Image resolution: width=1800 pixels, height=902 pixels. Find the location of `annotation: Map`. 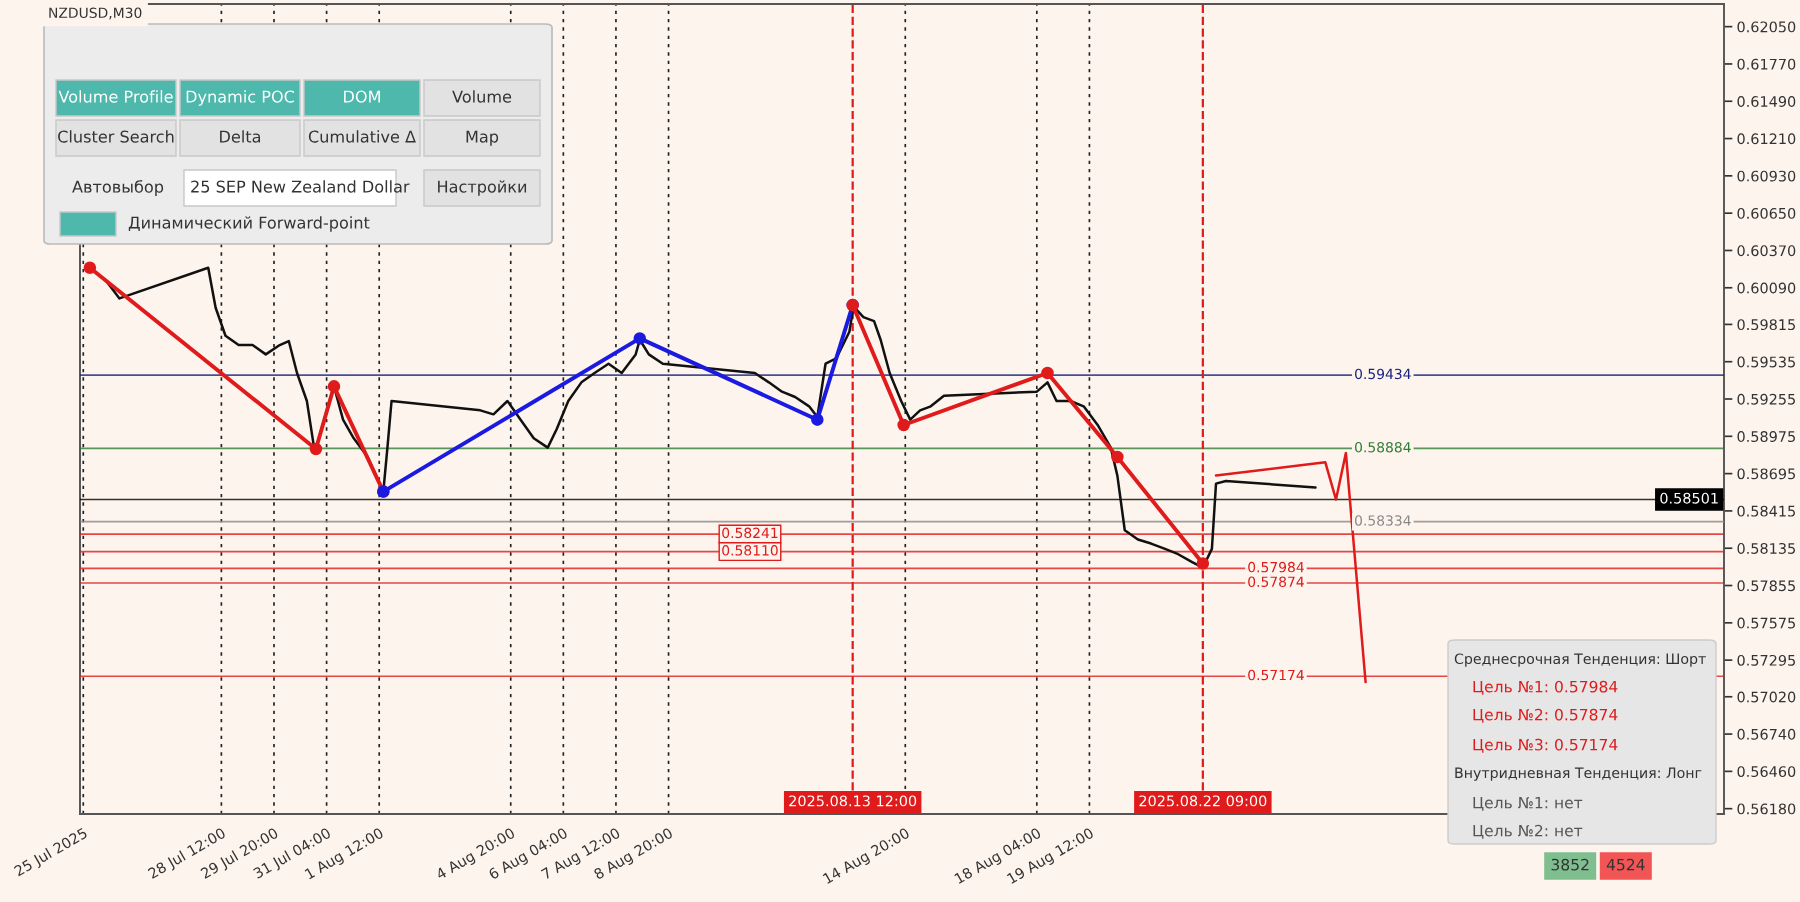

annotation: Map is located at coordinates (482, 138).